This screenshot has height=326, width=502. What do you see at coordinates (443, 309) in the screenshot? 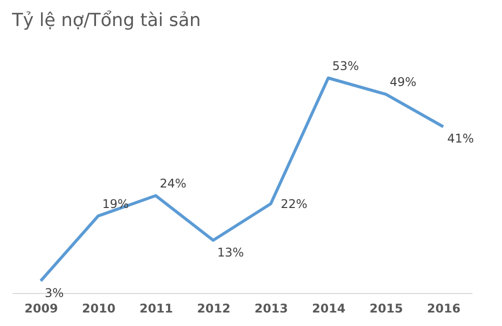
I see `x-tick-label: 2016` at bounding box center [443, 309].